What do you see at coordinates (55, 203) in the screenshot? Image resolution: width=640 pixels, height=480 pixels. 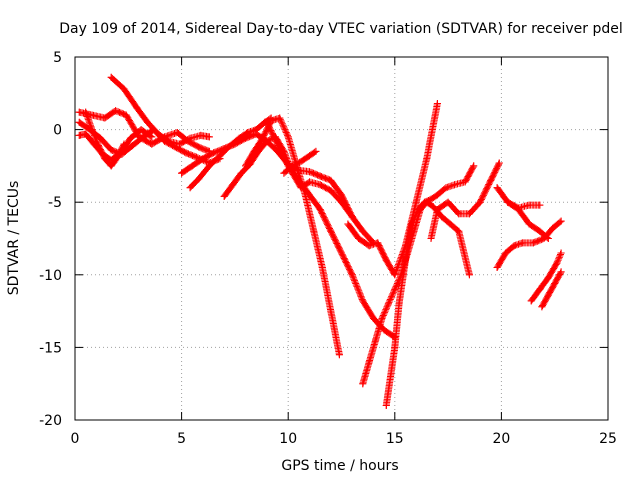 I see `y-tick-label: -5` at bounding box center [55, 203].